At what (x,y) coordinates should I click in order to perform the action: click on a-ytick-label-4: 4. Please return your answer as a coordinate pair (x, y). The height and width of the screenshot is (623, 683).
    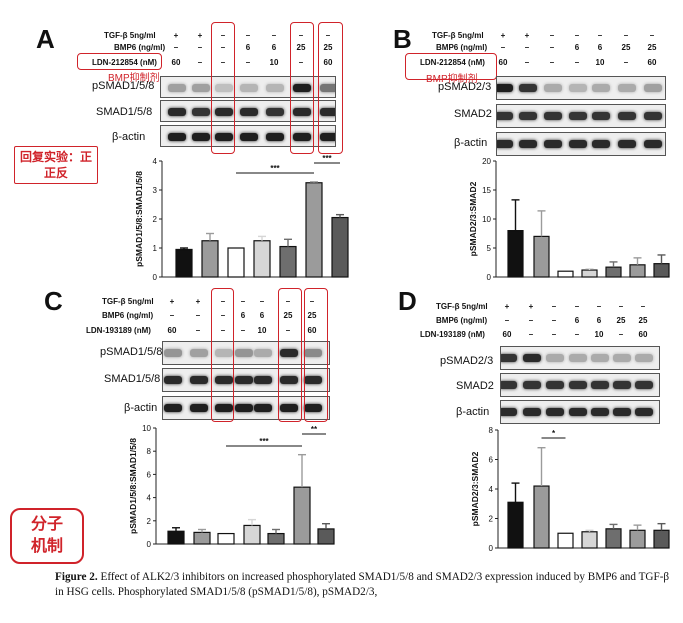
    Looking at the image, I should click on (155, 161).